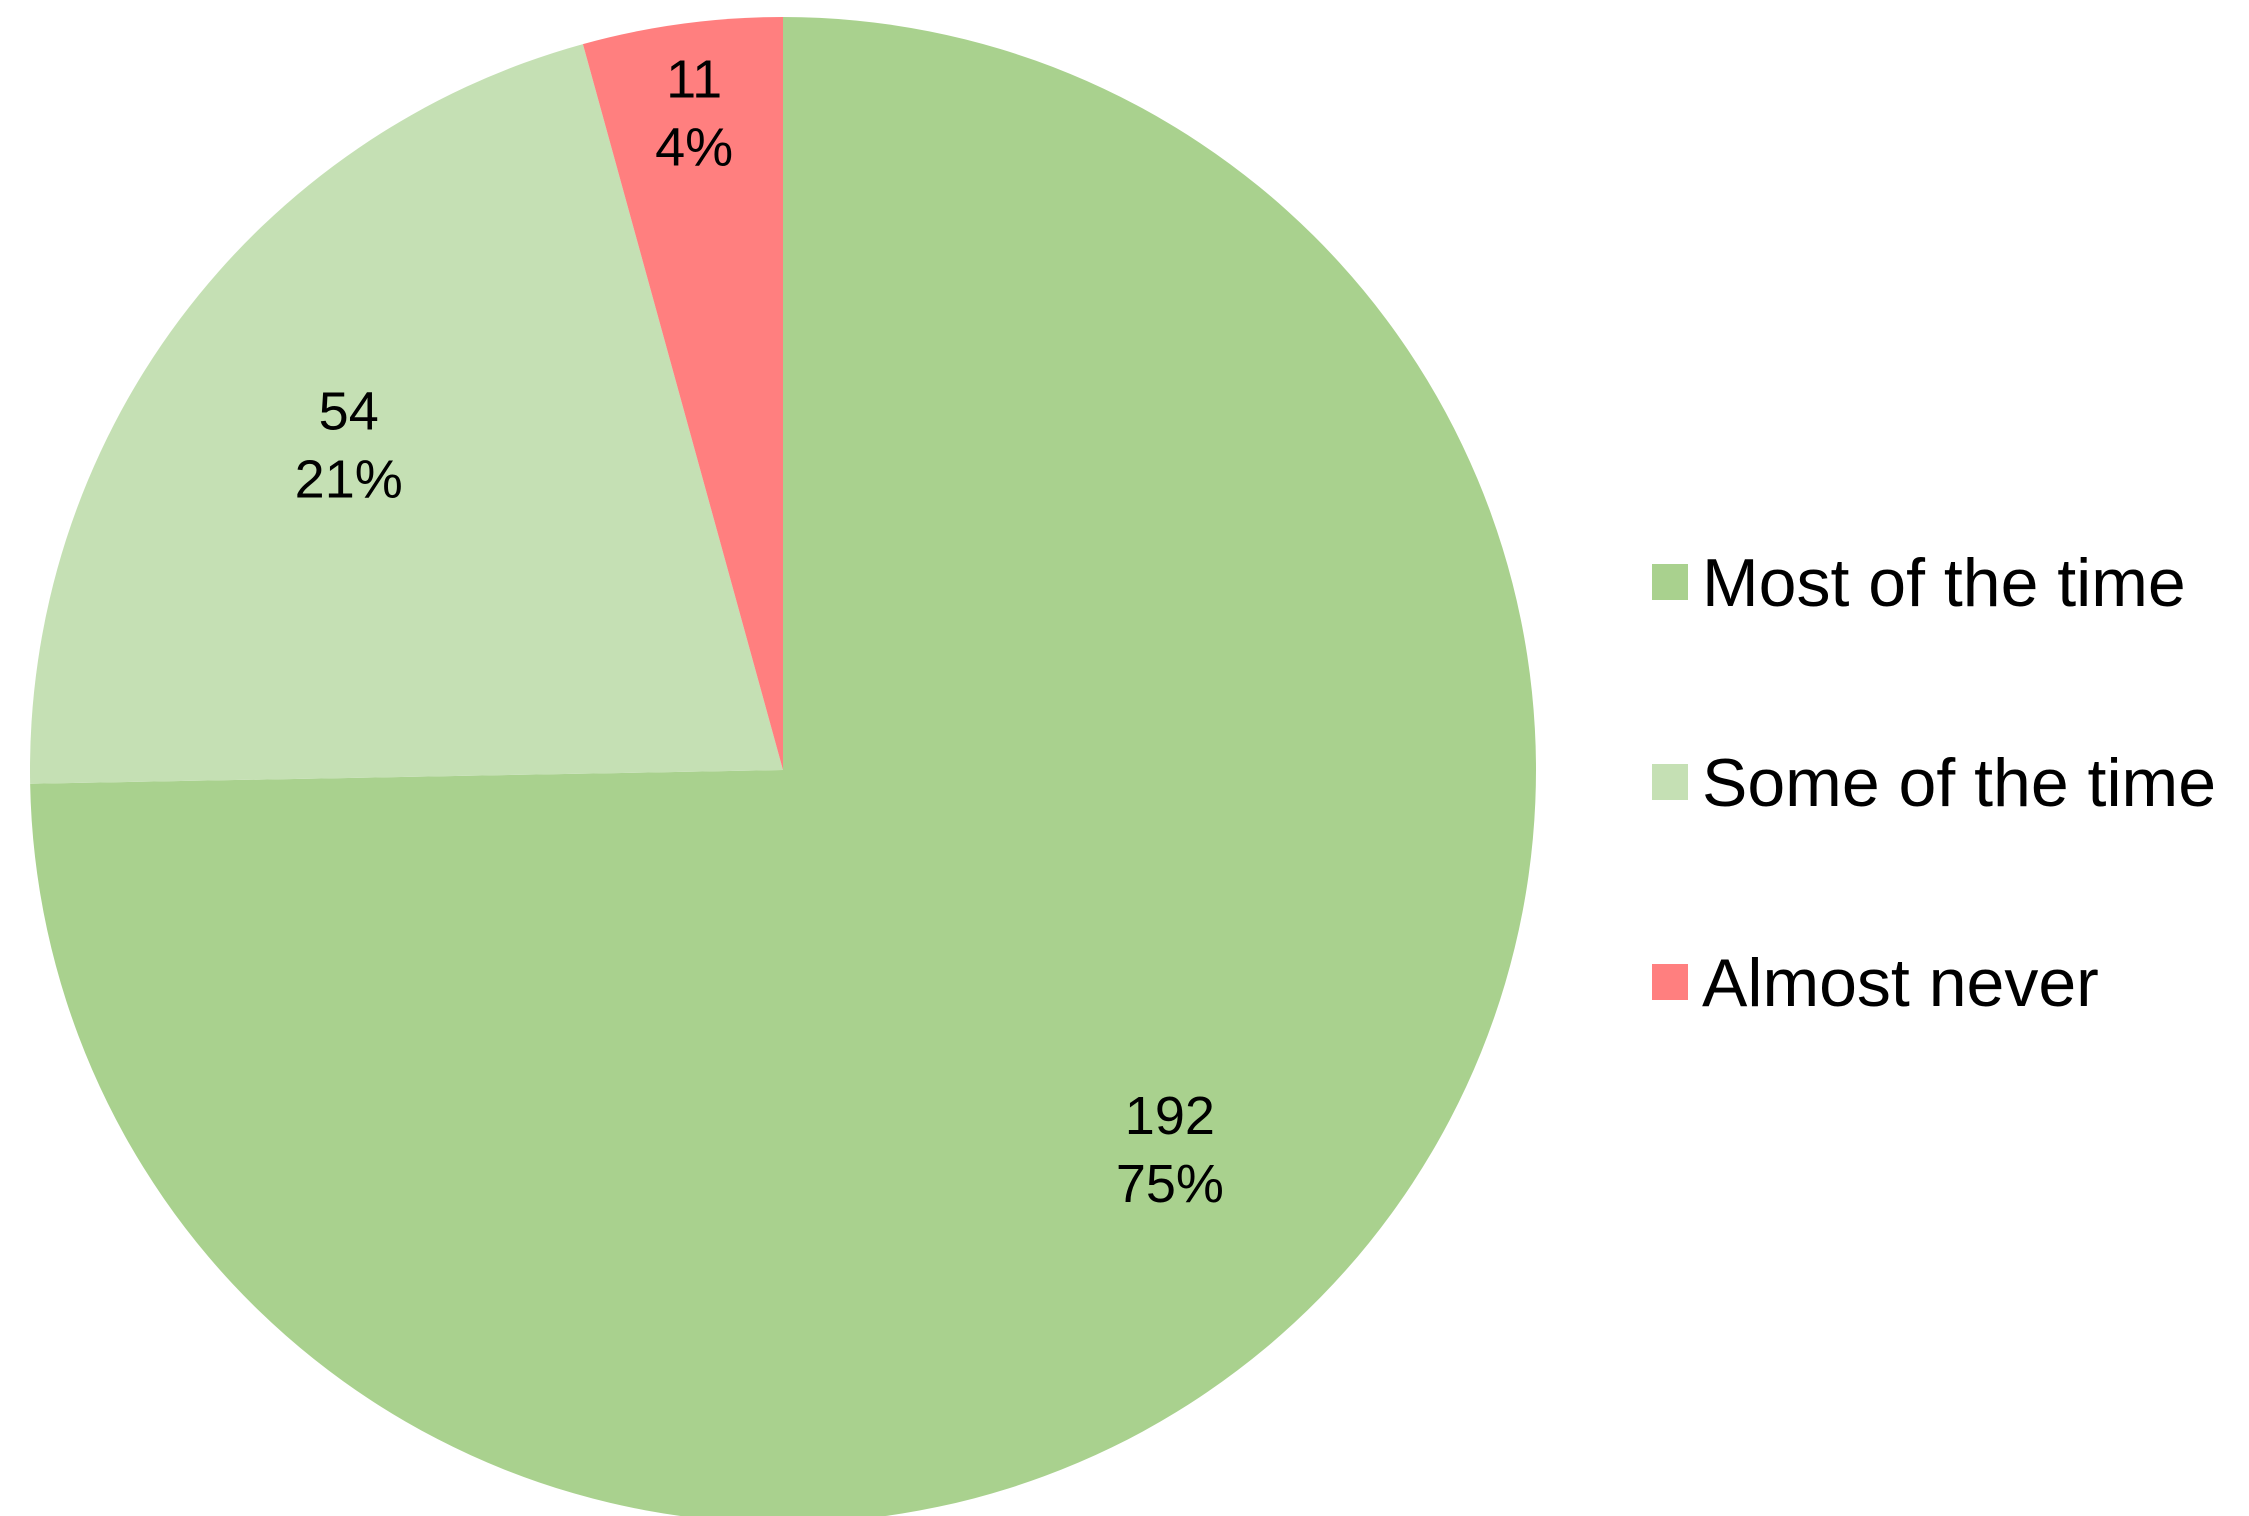 The width and height of the screenshot is (2249, 1516). I want to click on data-label-value: 11, so click(694, 79).